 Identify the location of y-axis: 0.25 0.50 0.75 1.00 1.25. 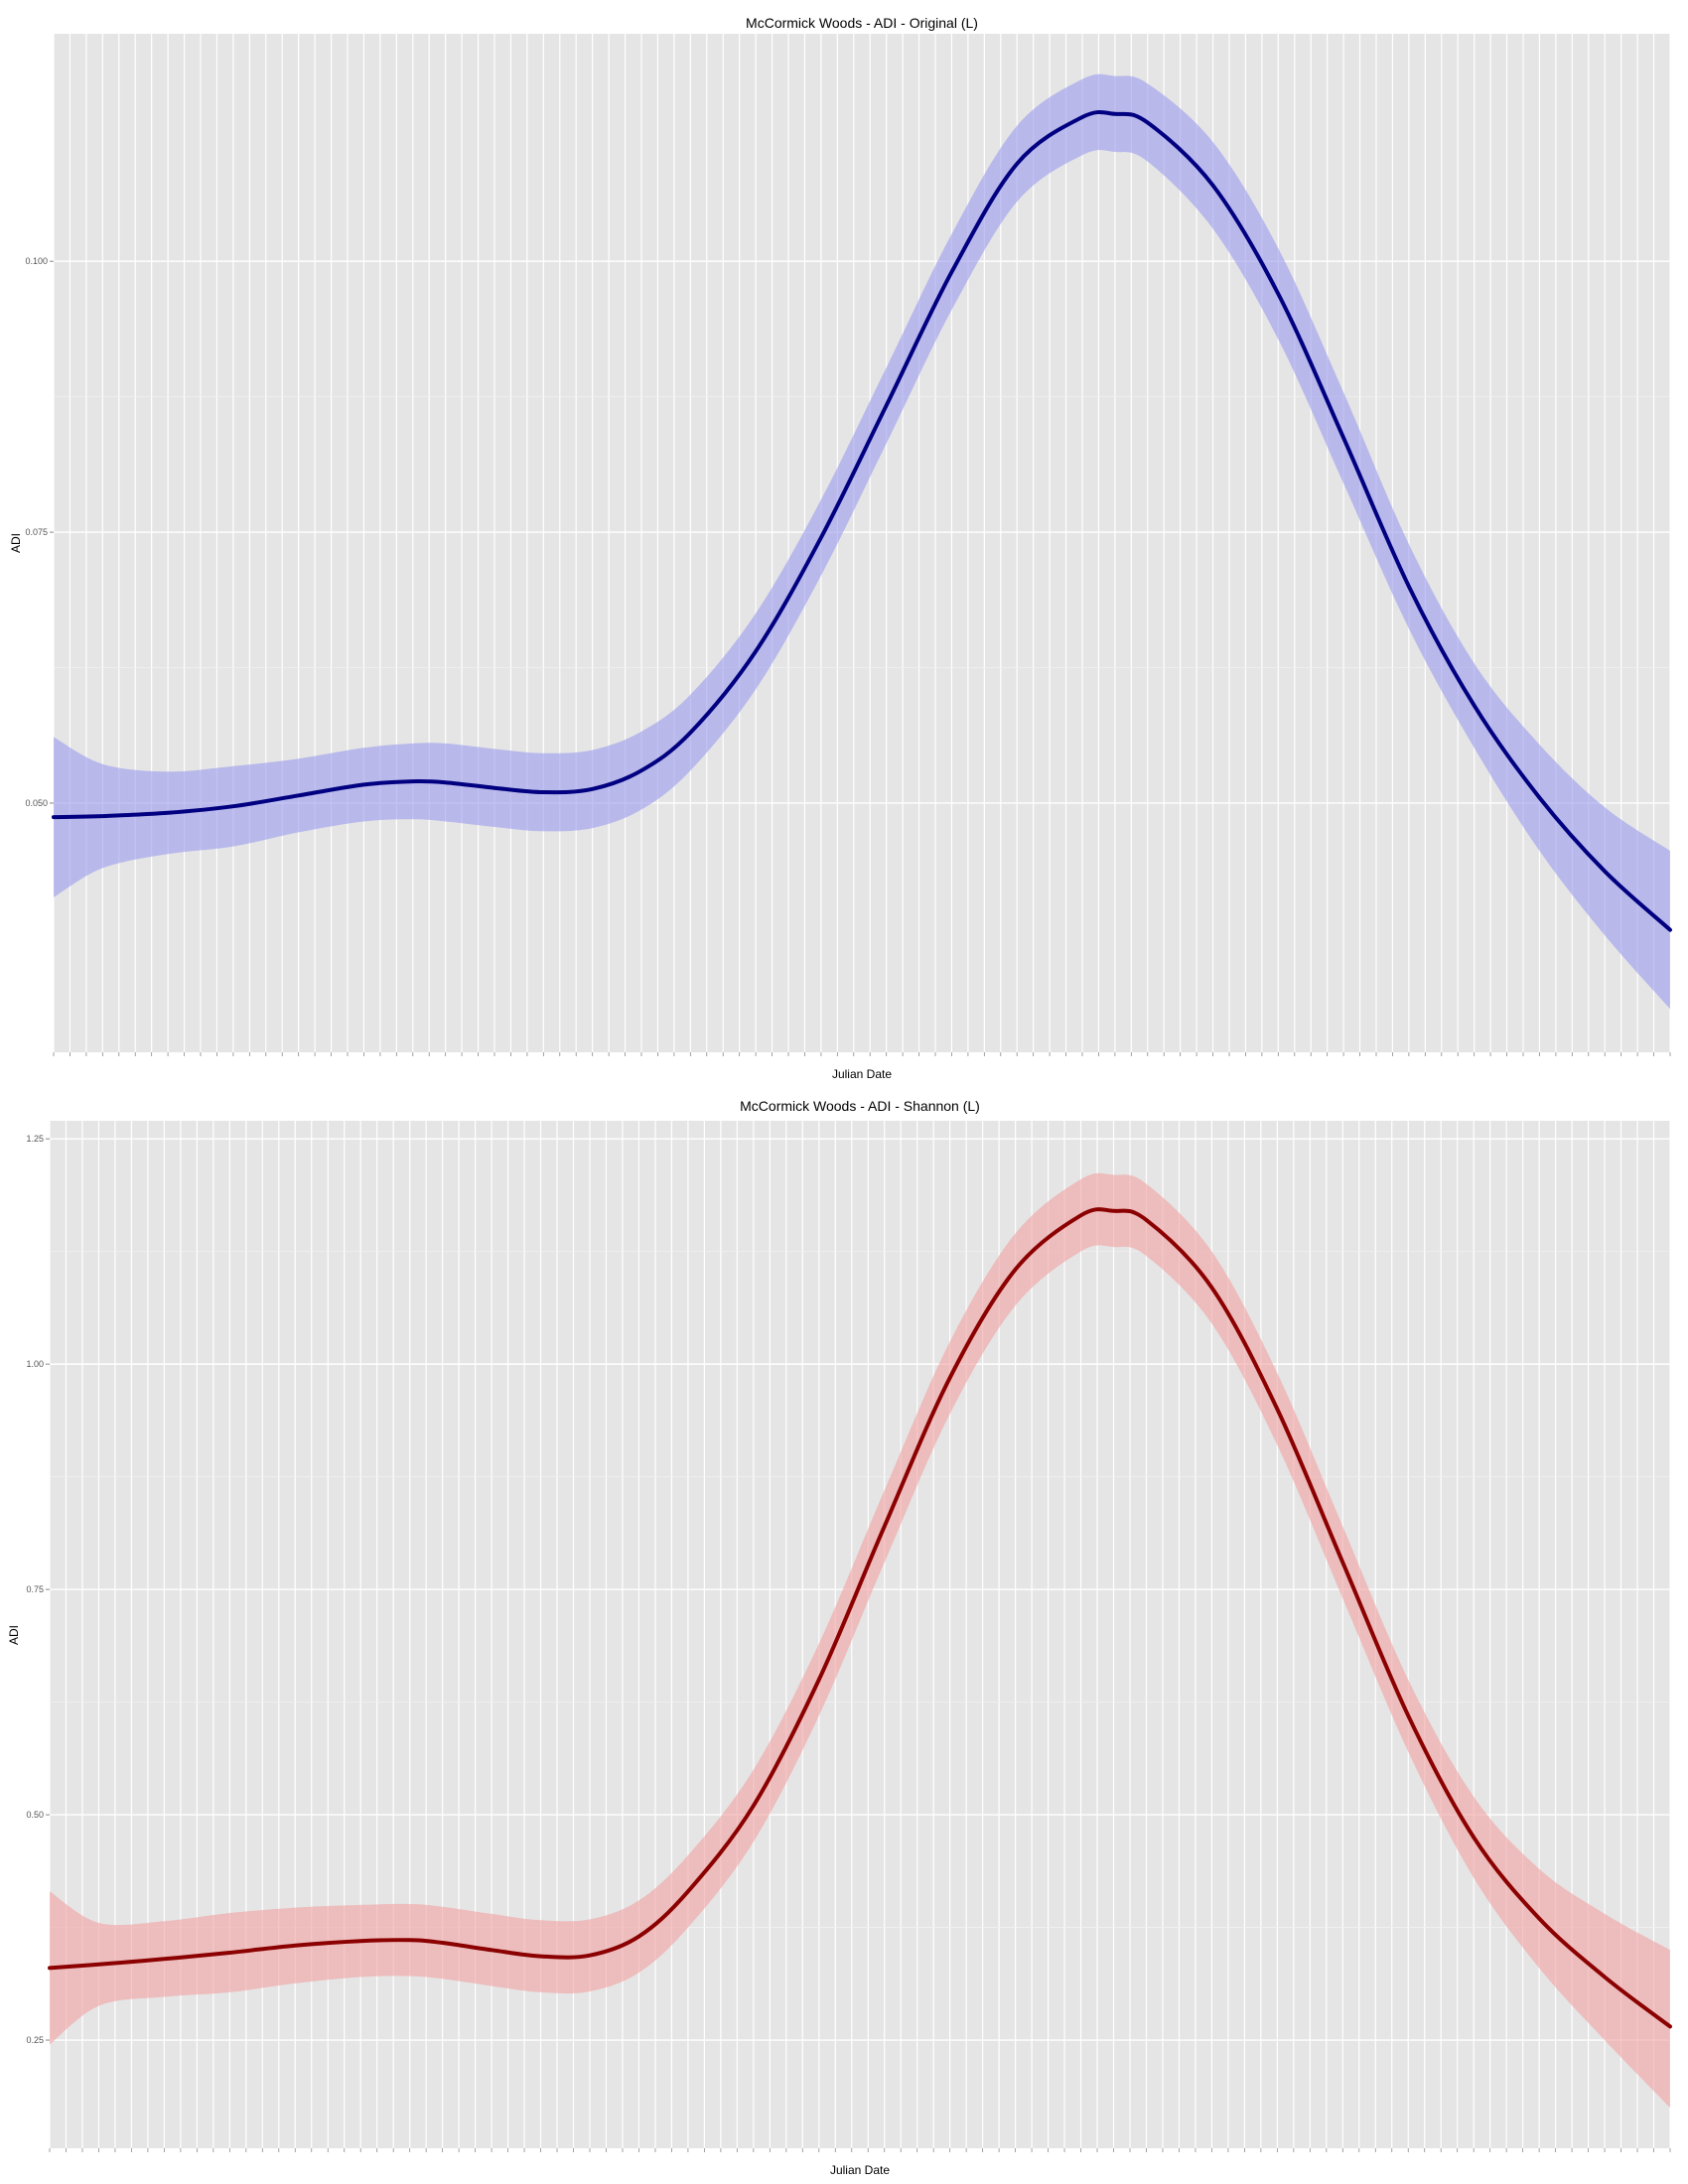
(38, 1589).